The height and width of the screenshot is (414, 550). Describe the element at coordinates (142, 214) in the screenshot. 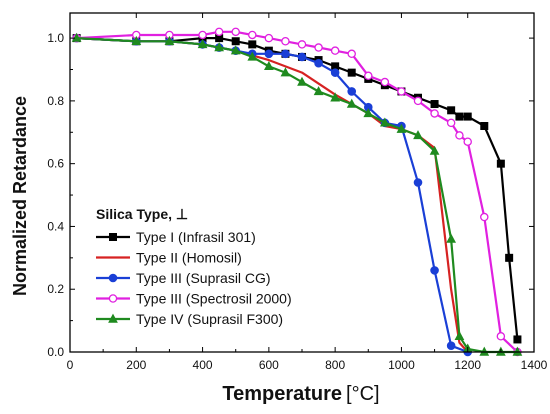

I see `legend-title: Silica Type, ⊥` at that location.